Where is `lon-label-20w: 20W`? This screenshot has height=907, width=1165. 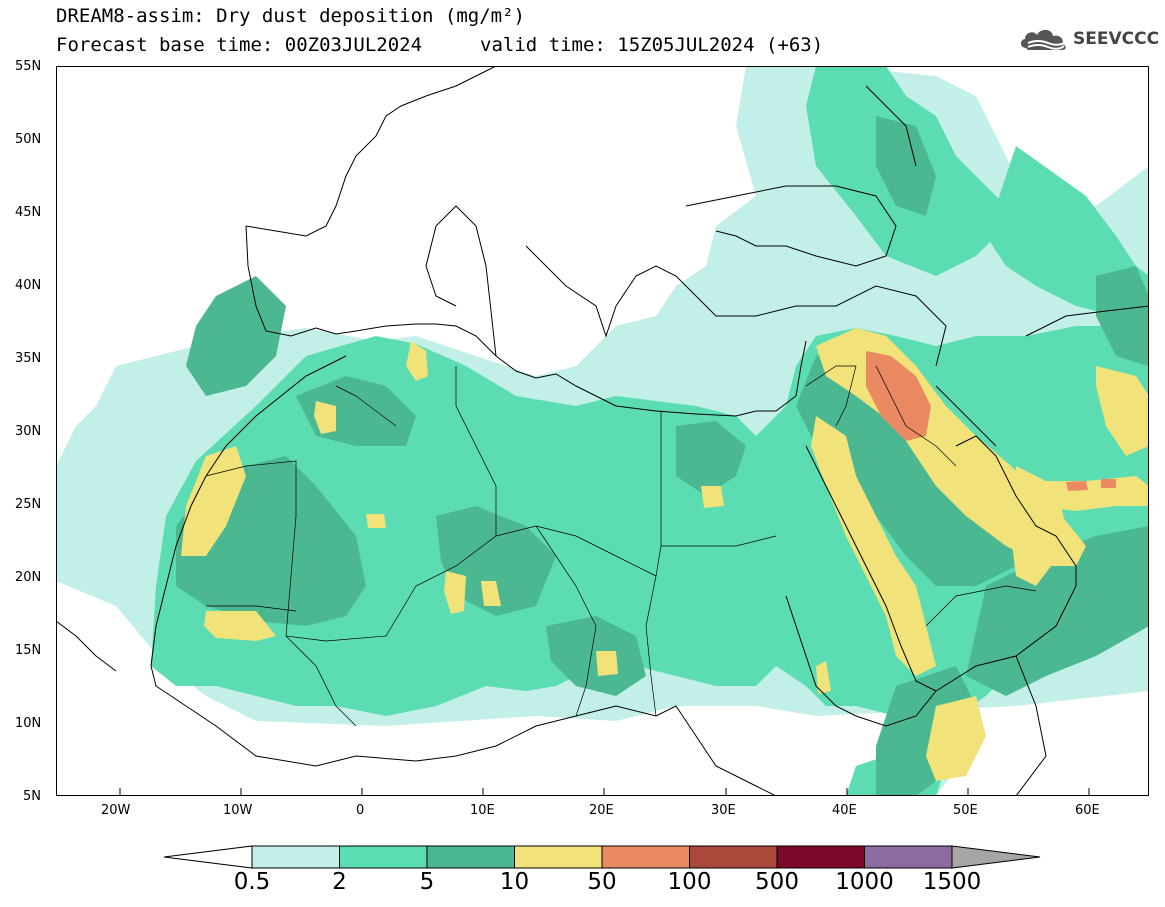 lon-label-20w: 20W is located at coordinates (116, 810).